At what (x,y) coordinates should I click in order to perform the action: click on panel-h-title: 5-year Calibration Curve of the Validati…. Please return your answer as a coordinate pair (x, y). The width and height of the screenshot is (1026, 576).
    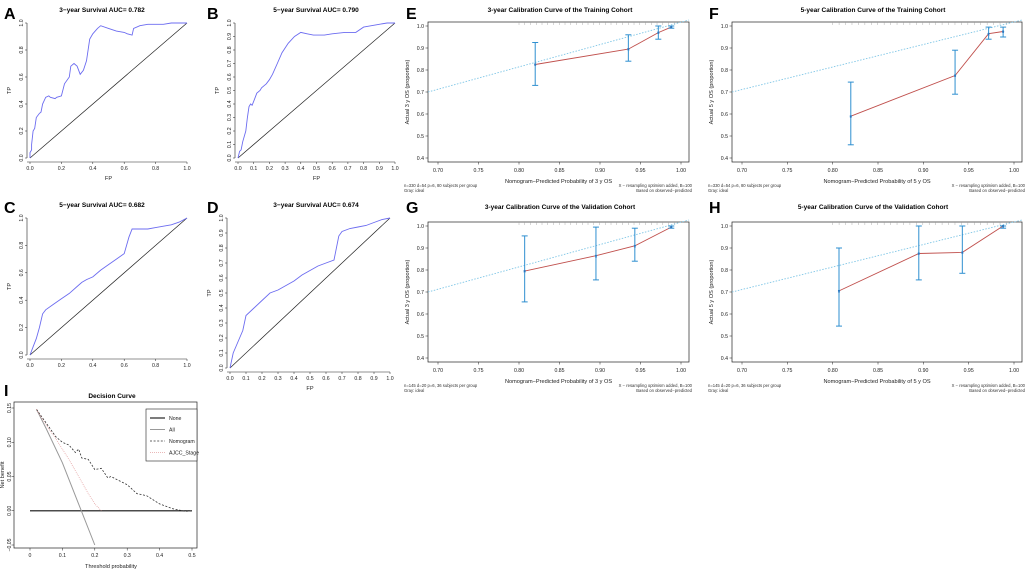
    Looking at the image, I should click on (873, 207).